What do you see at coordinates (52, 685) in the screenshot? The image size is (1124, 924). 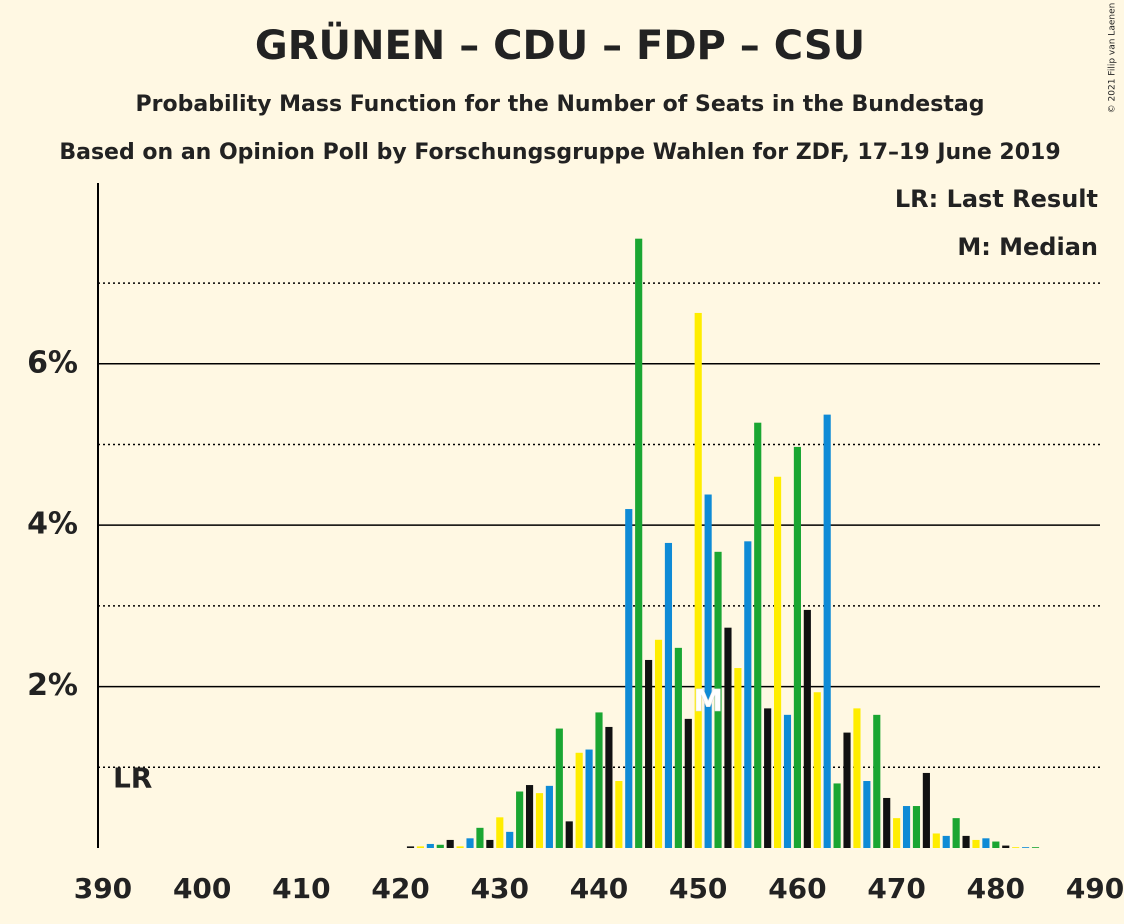 I see `y-tick-label: 2%` at bounding box center [52, 685].